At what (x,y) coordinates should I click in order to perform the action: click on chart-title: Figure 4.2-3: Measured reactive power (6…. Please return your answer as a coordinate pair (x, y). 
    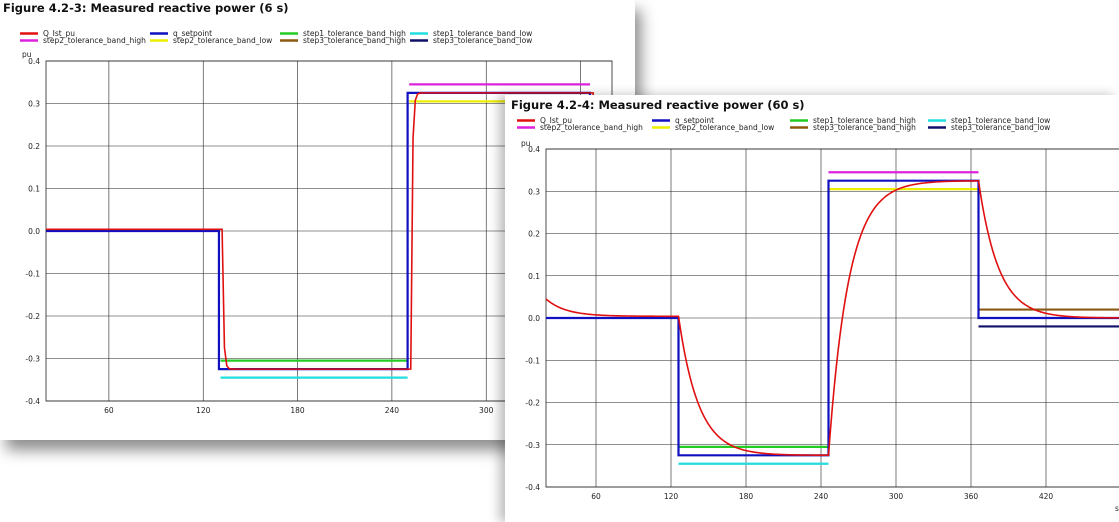
    Looking at the image, I should click on (146, 8).